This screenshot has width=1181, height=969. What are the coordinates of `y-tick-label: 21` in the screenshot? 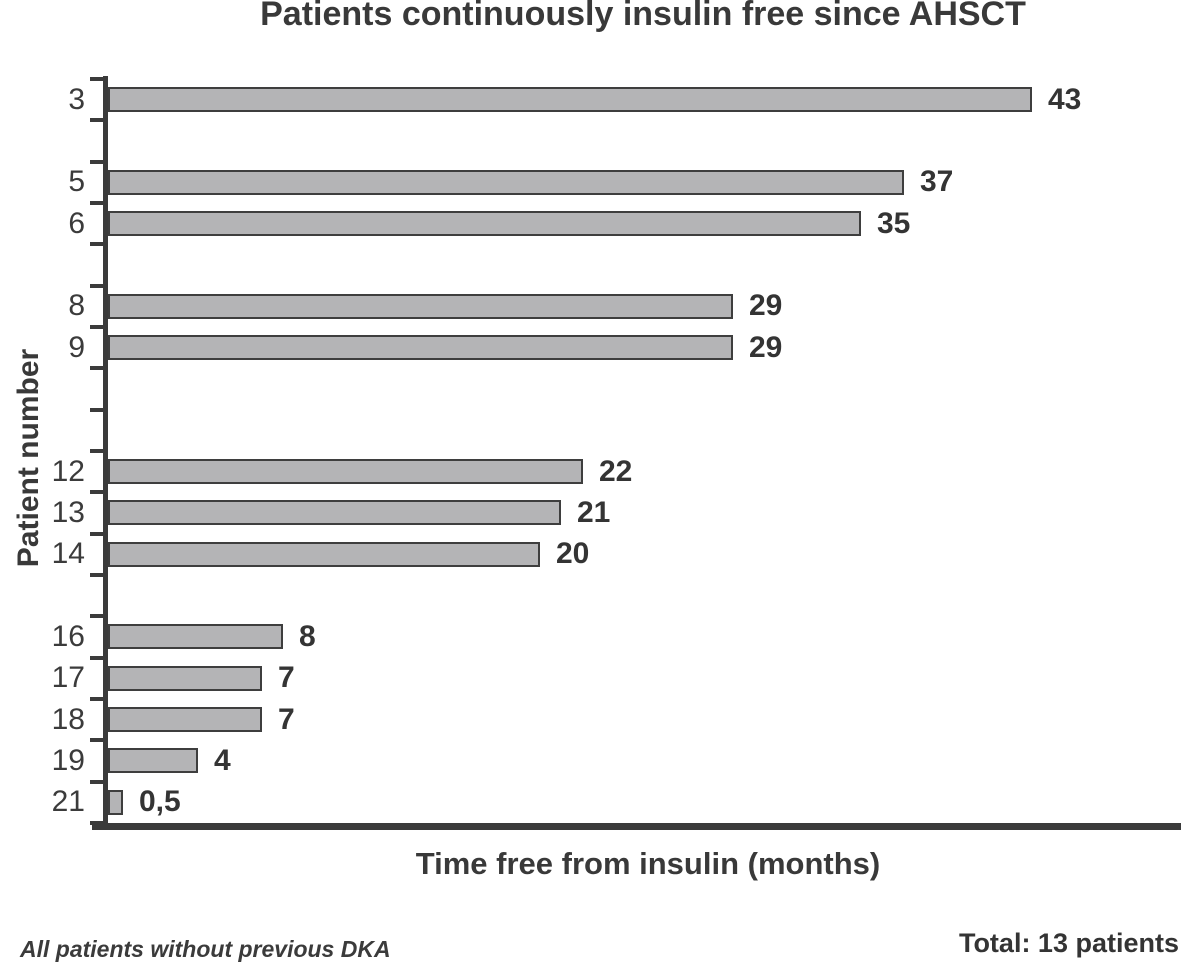 It's located at (68, 802).